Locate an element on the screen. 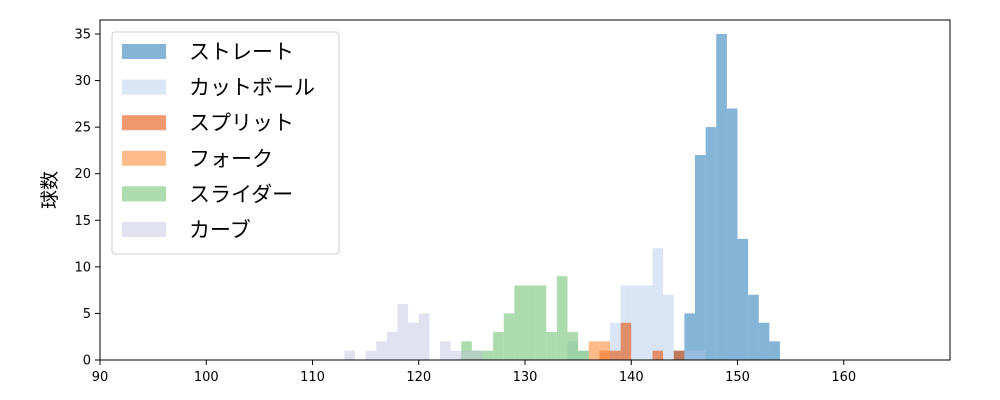 The width and height of the screenshot is (1000, 400). x-tick-label: 150 is located at coordinates (737, 377).